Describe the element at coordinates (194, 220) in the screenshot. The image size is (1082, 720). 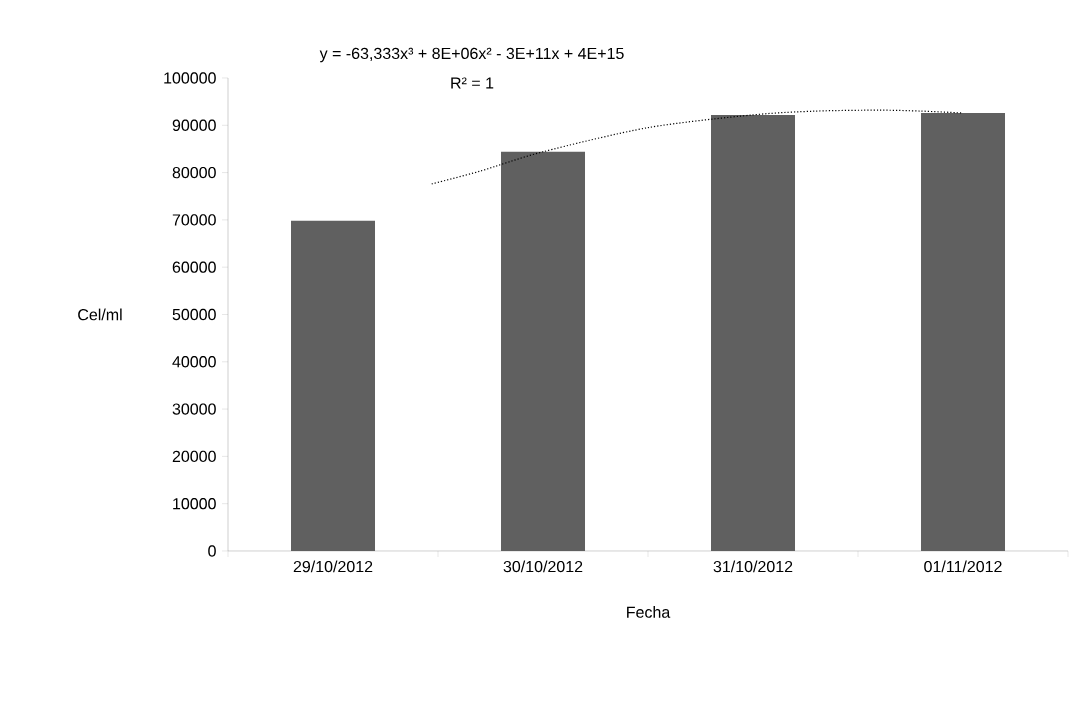
I see `y-tick-label: 70000` at that location.